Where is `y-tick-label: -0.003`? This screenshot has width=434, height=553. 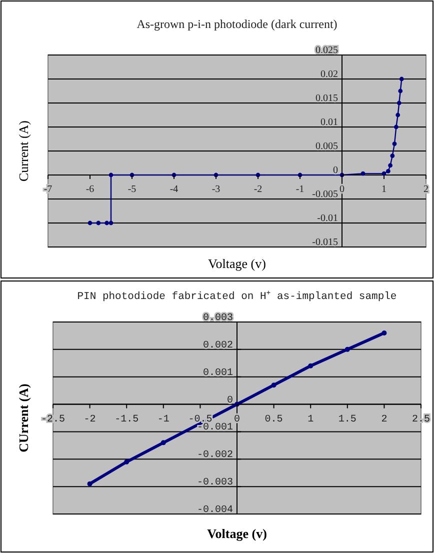
y-tick-label: -0.003 is located at coordinates (214, 483).